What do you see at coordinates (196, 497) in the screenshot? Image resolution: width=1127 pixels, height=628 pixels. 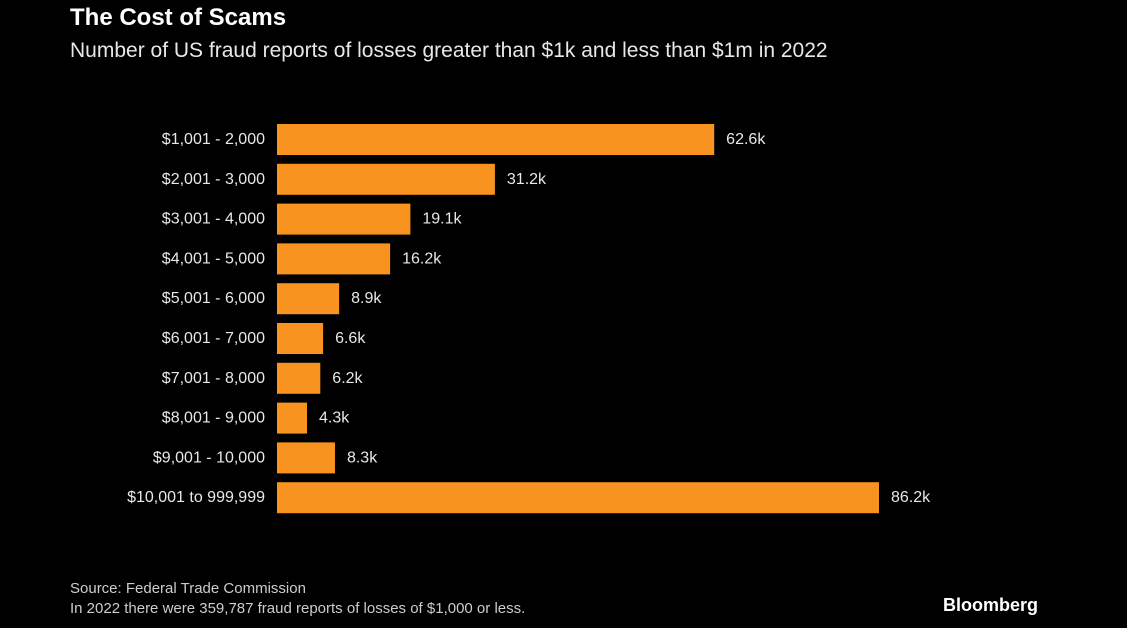 I see `category-label: $10,001 to 999,999` at bounding box center [196, 497].